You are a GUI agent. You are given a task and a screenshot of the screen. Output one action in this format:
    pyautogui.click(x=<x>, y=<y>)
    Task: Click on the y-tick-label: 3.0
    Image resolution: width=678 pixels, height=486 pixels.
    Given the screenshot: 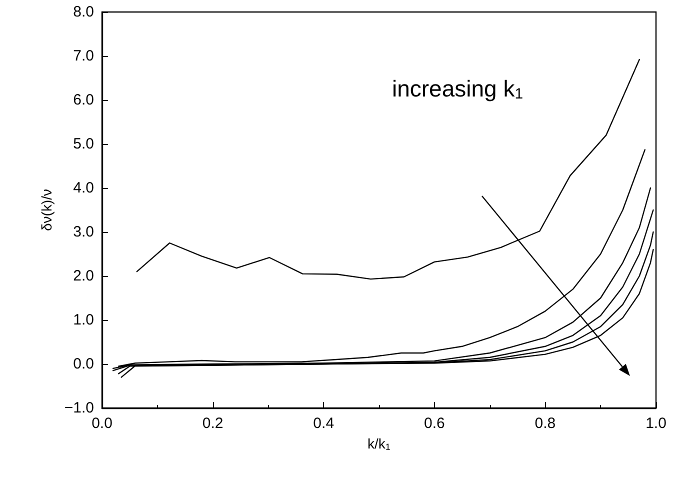 What is the action you would take?
    pyautogui.click(x=83, y=232)
    